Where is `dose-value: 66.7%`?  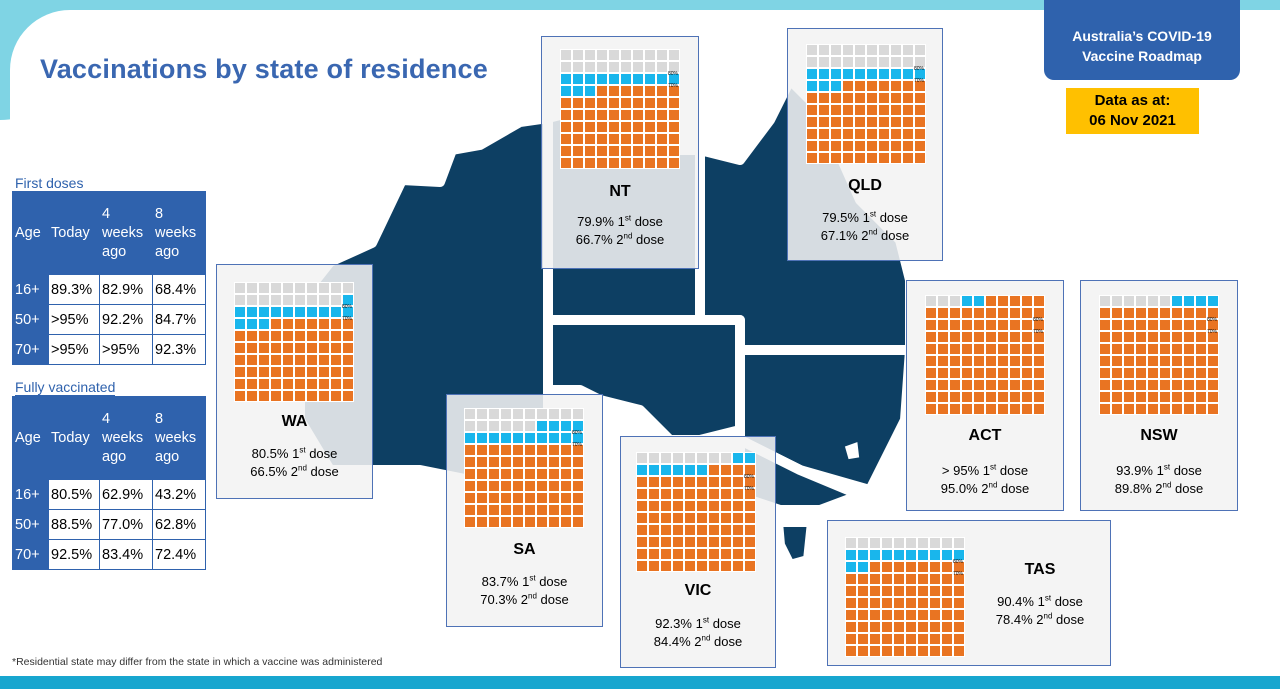 dose-value: 66.7% is located at coordinates (594, 239).